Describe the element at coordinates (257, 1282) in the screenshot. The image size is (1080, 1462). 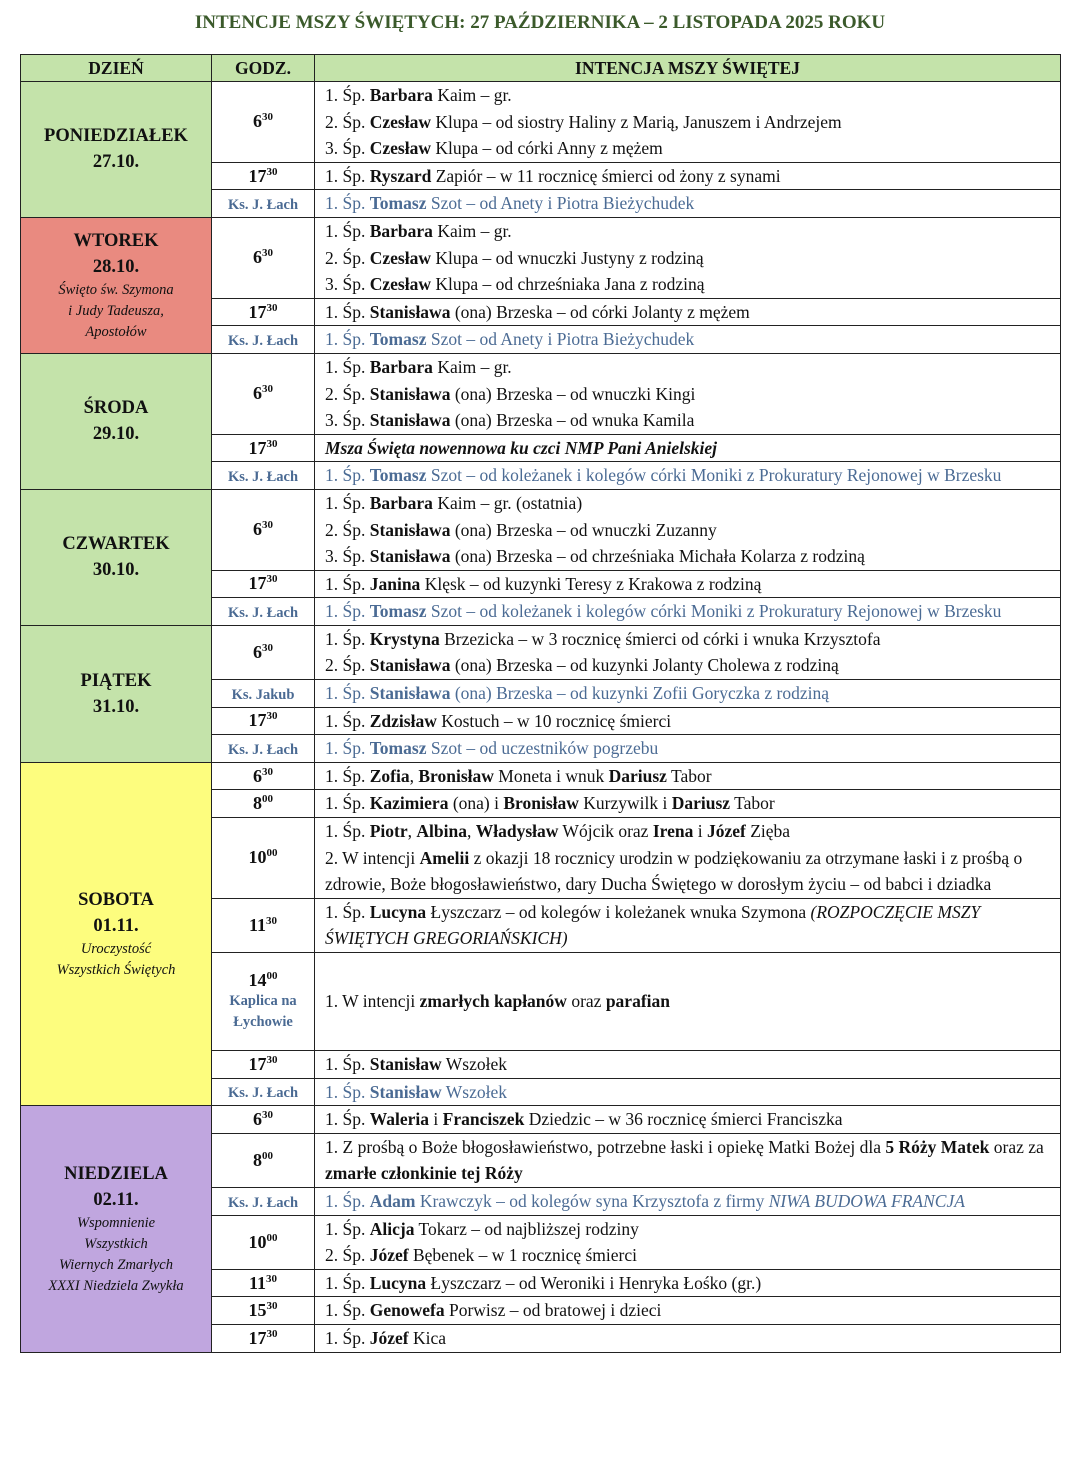
I see `time-hour: 11` at that location.